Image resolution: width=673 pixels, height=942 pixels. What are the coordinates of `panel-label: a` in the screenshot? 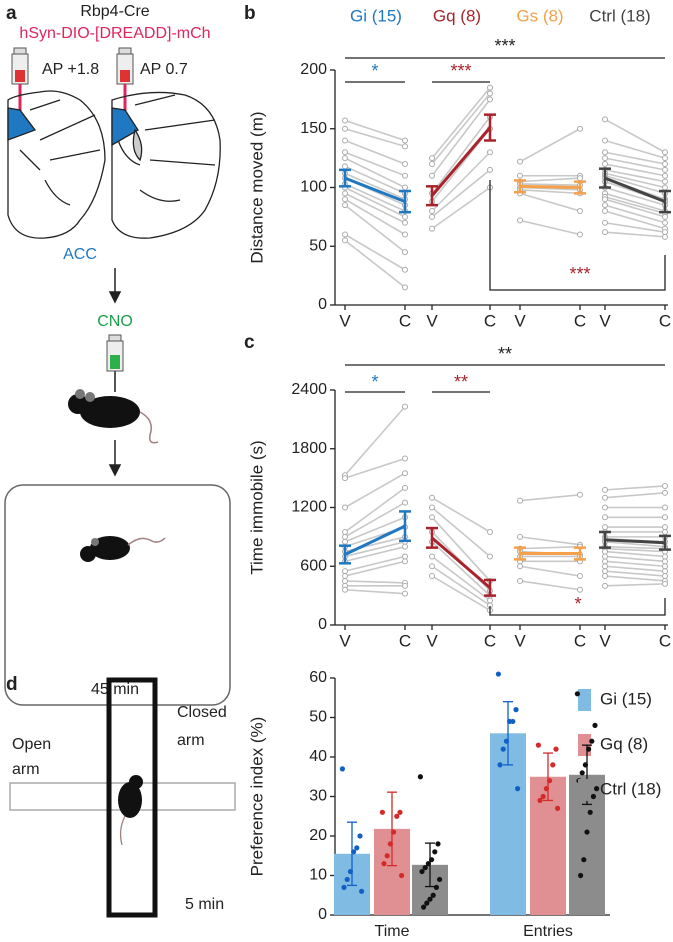 It's located at (11, 13).